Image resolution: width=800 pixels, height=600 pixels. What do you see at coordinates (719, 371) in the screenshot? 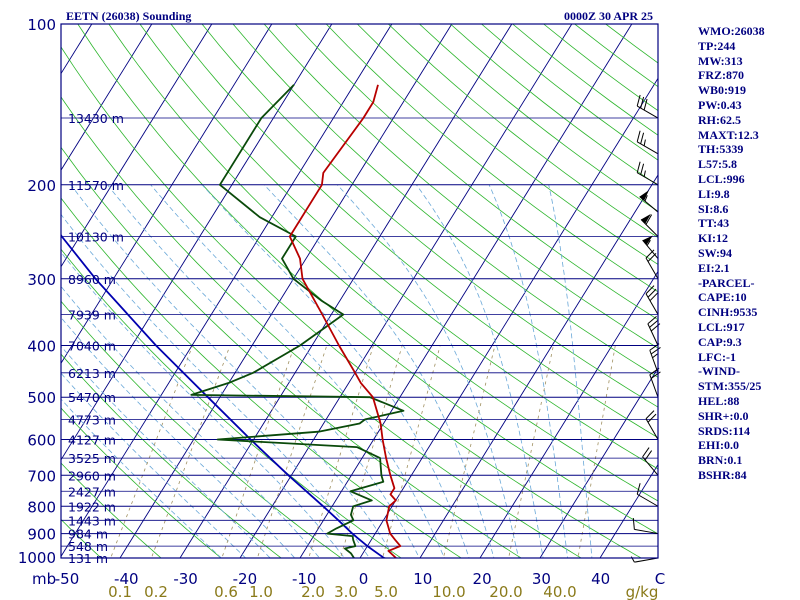
I see `index-item: -WIND-` at bounding box center [719, 371].